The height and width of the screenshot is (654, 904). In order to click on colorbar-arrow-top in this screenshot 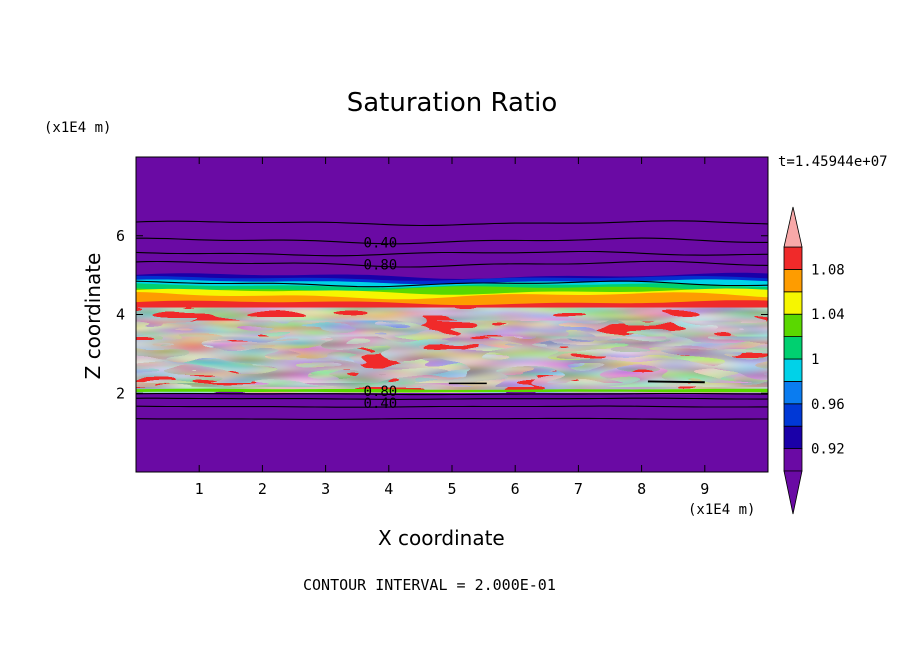, I will do `click(793, 227)`.